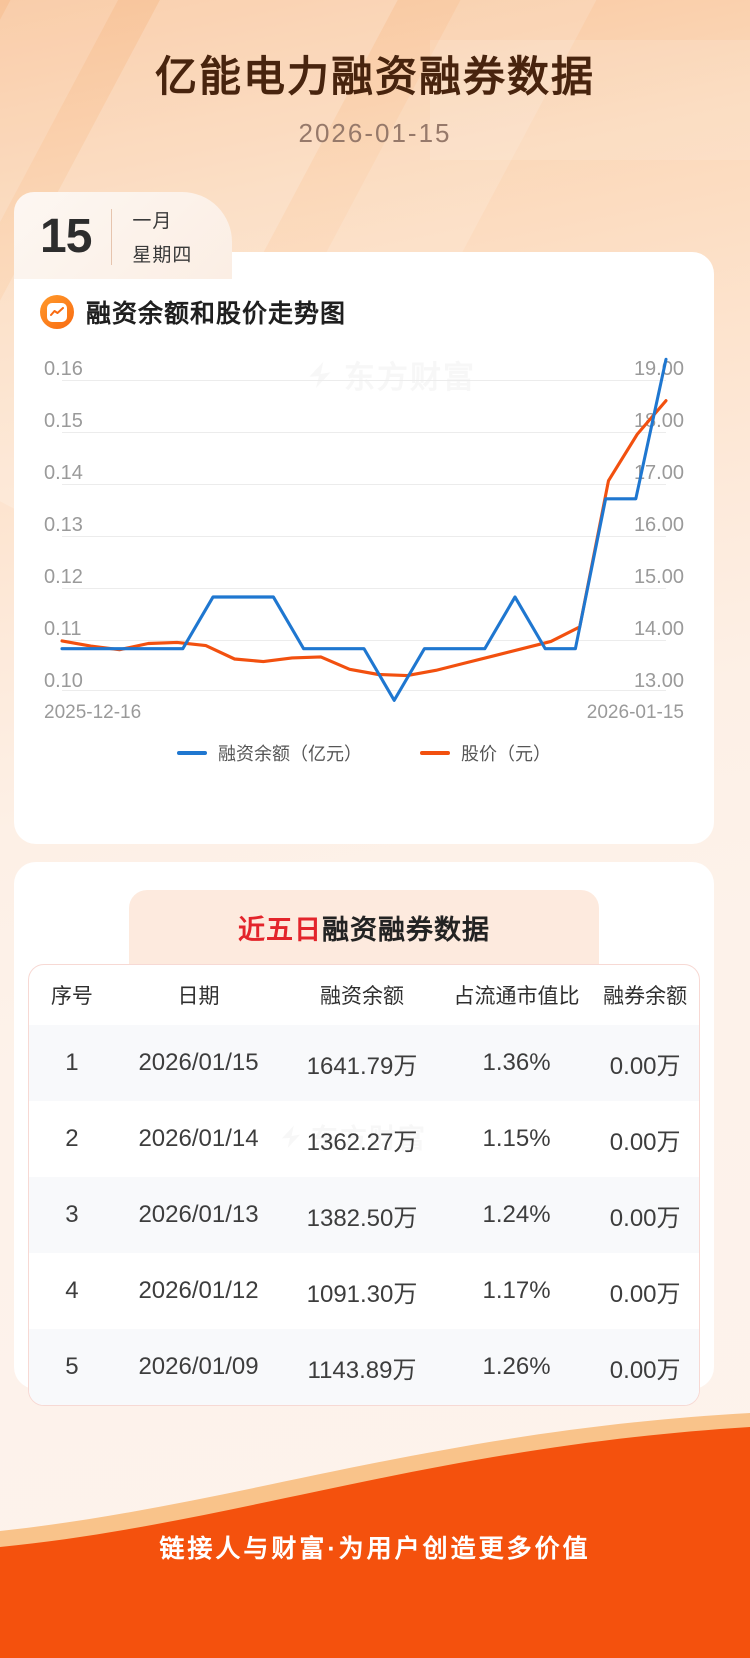 The image size is (750, 1658). Describe the element at coordinates (72, 1290) in the screenshot. I see `cell-no: 4` at that location.